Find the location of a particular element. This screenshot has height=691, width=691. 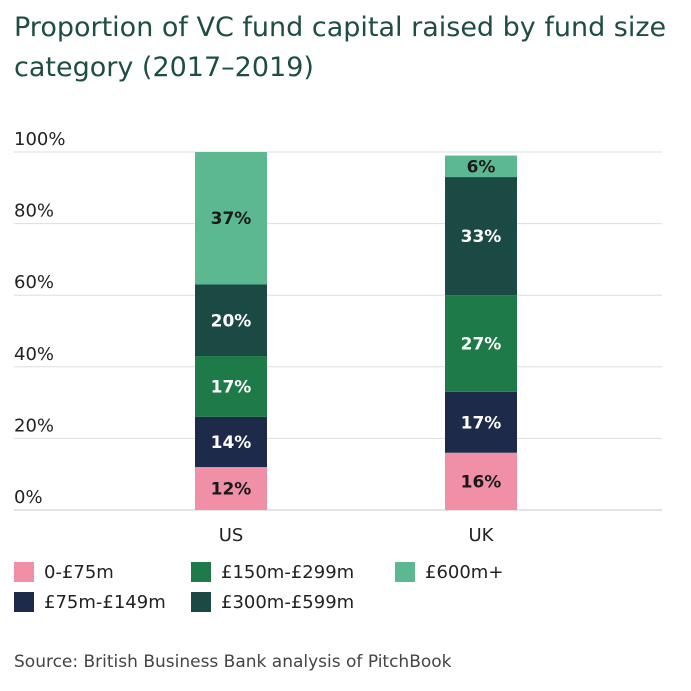

legend-label: £75m-£149m is located at coordinates (105, 602).